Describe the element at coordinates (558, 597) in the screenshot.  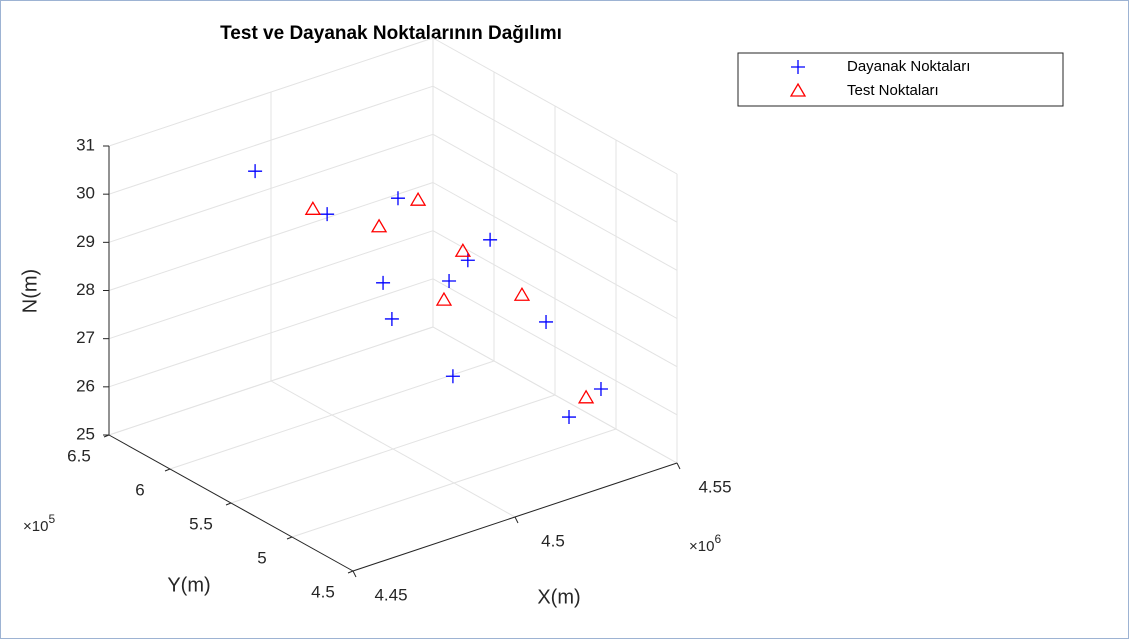
I see `x-axis-label: X(m)` at that location.